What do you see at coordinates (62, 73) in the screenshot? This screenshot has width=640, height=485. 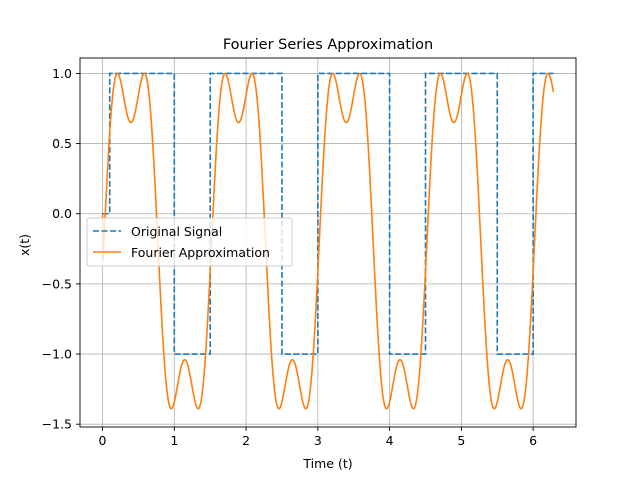 I see `y-tick-label: 1.0` at bounding box center [62, 73].